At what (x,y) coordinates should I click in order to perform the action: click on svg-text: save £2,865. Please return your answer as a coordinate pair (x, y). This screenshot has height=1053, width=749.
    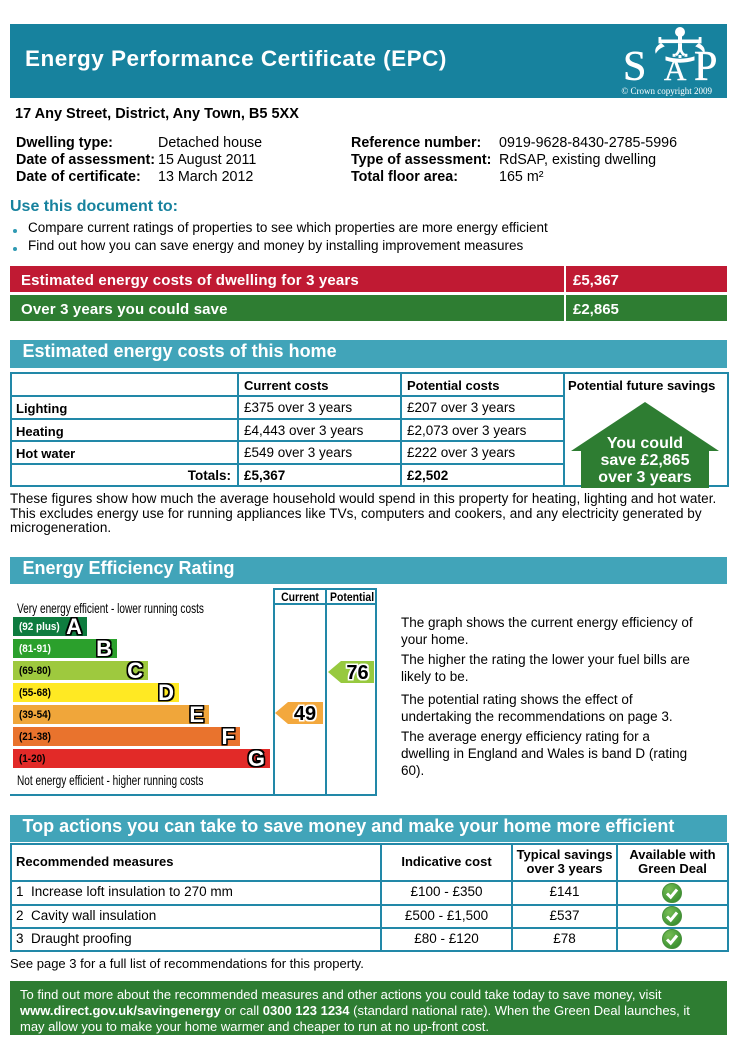
    Looking at the image, I should click on (645, 460).